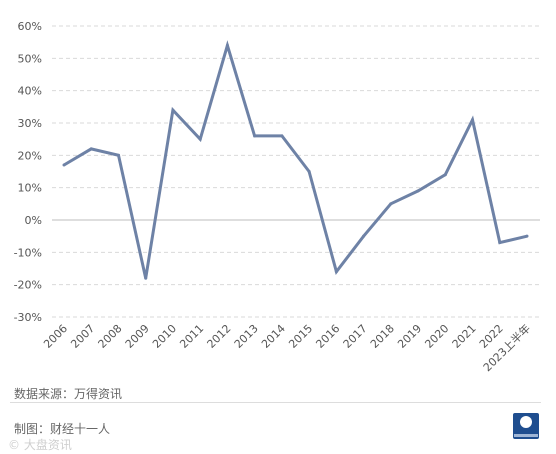 This screenshot has height=454, width=556. What do you see at coordinates (164, 336) in the screenshot?
I see `x-tick-label: 2010` at bounding box center [164, 336].